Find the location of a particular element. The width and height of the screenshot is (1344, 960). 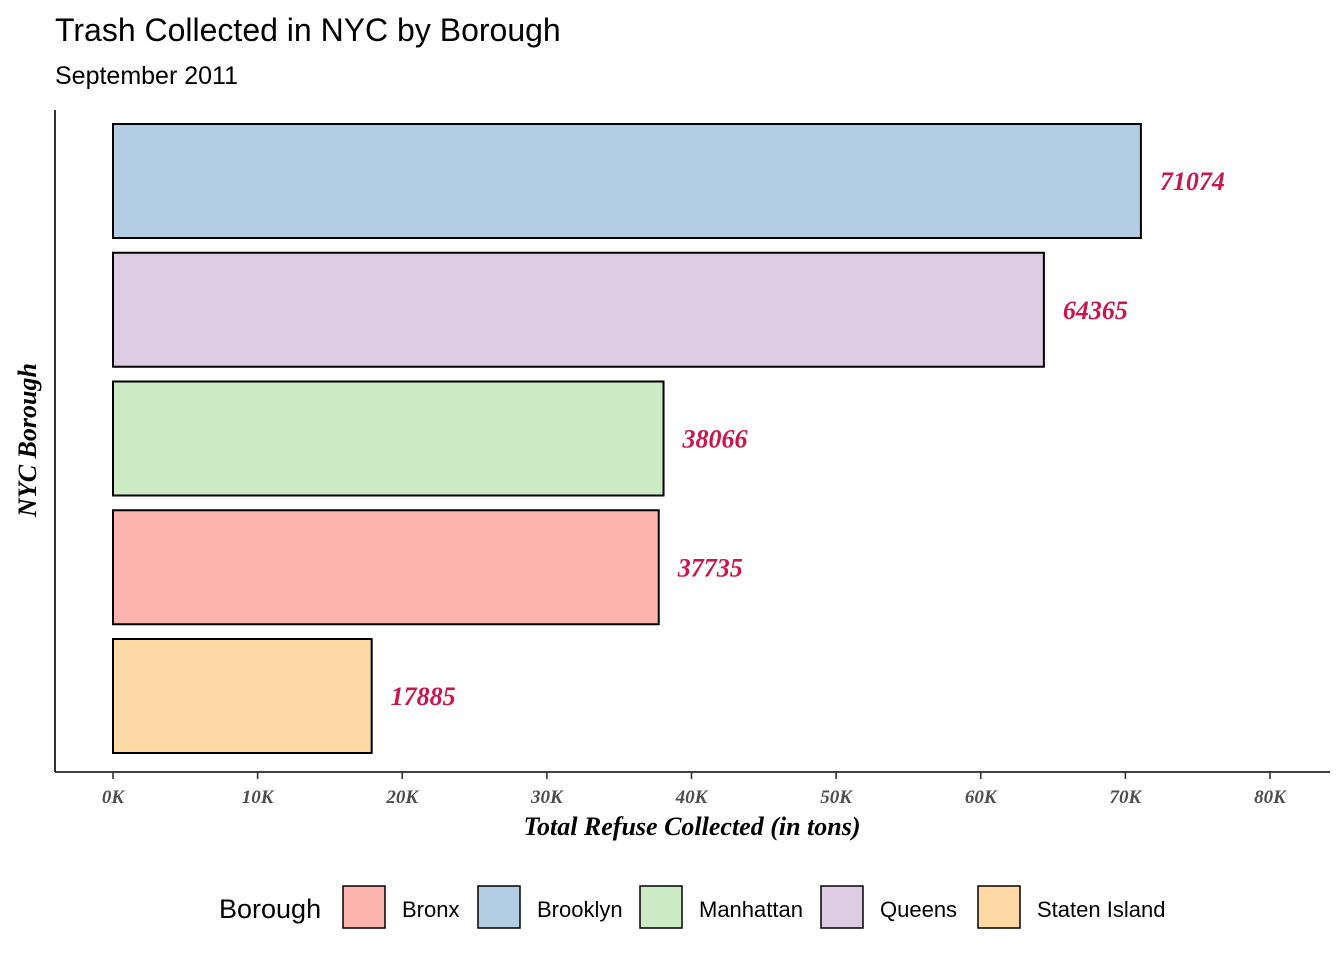

legend-key-staten-island is located at coordinates (999, 907).